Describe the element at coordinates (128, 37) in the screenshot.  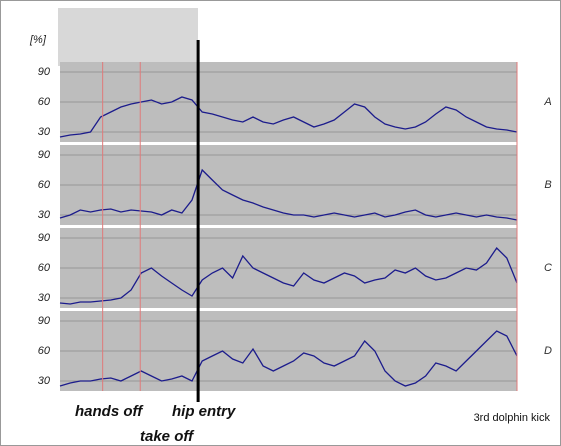
I see `swimmer-image` at that location.